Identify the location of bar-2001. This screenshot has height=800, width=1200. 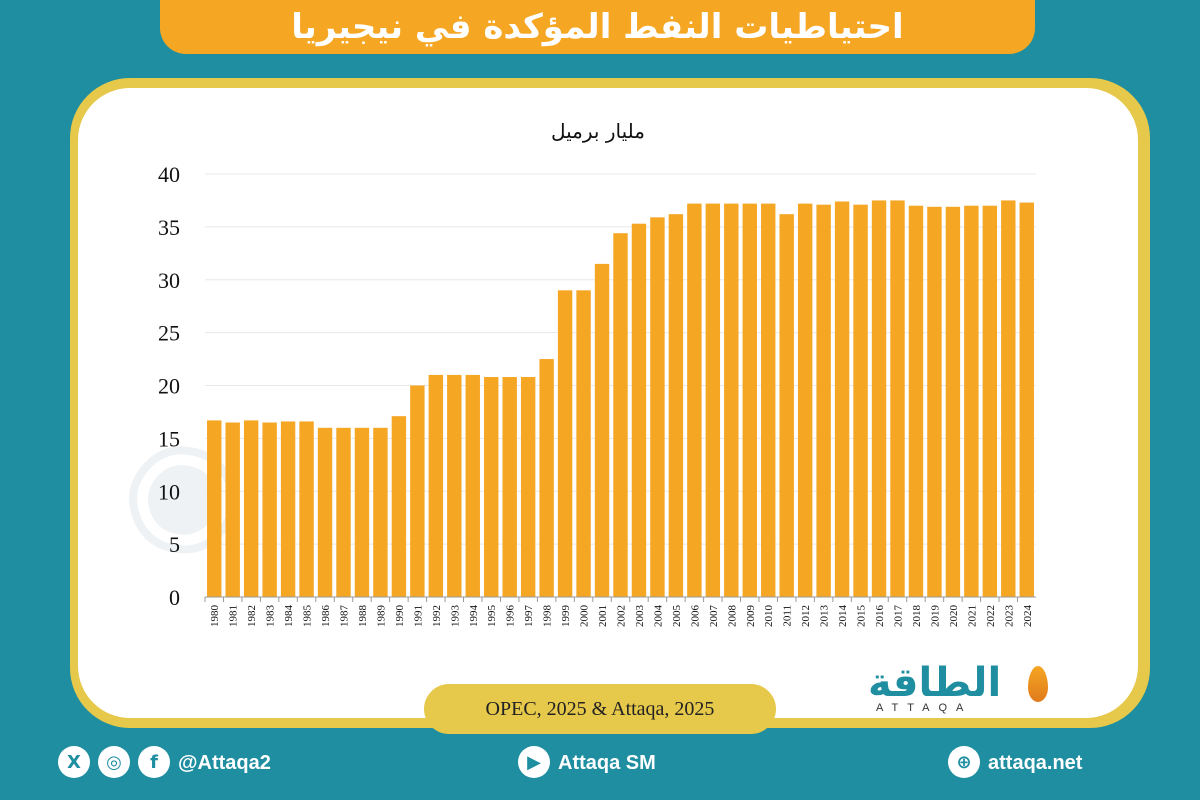
(602, 430).